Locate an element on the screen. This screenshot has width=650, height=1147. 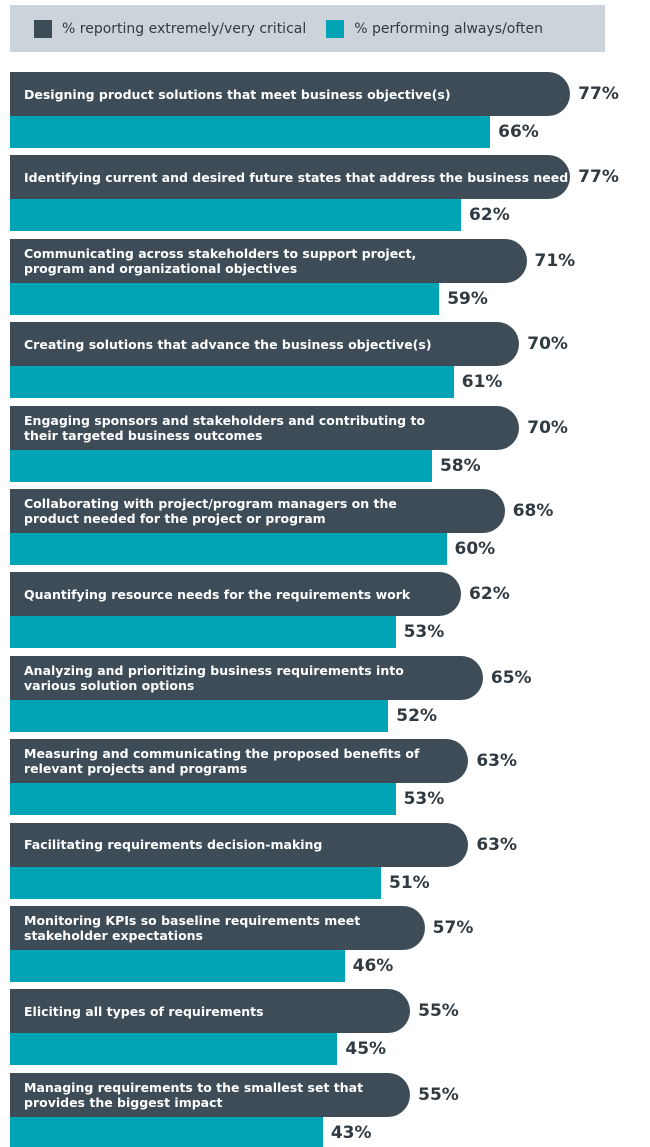
value-label: 45% is located at coordinates (366, 1049).